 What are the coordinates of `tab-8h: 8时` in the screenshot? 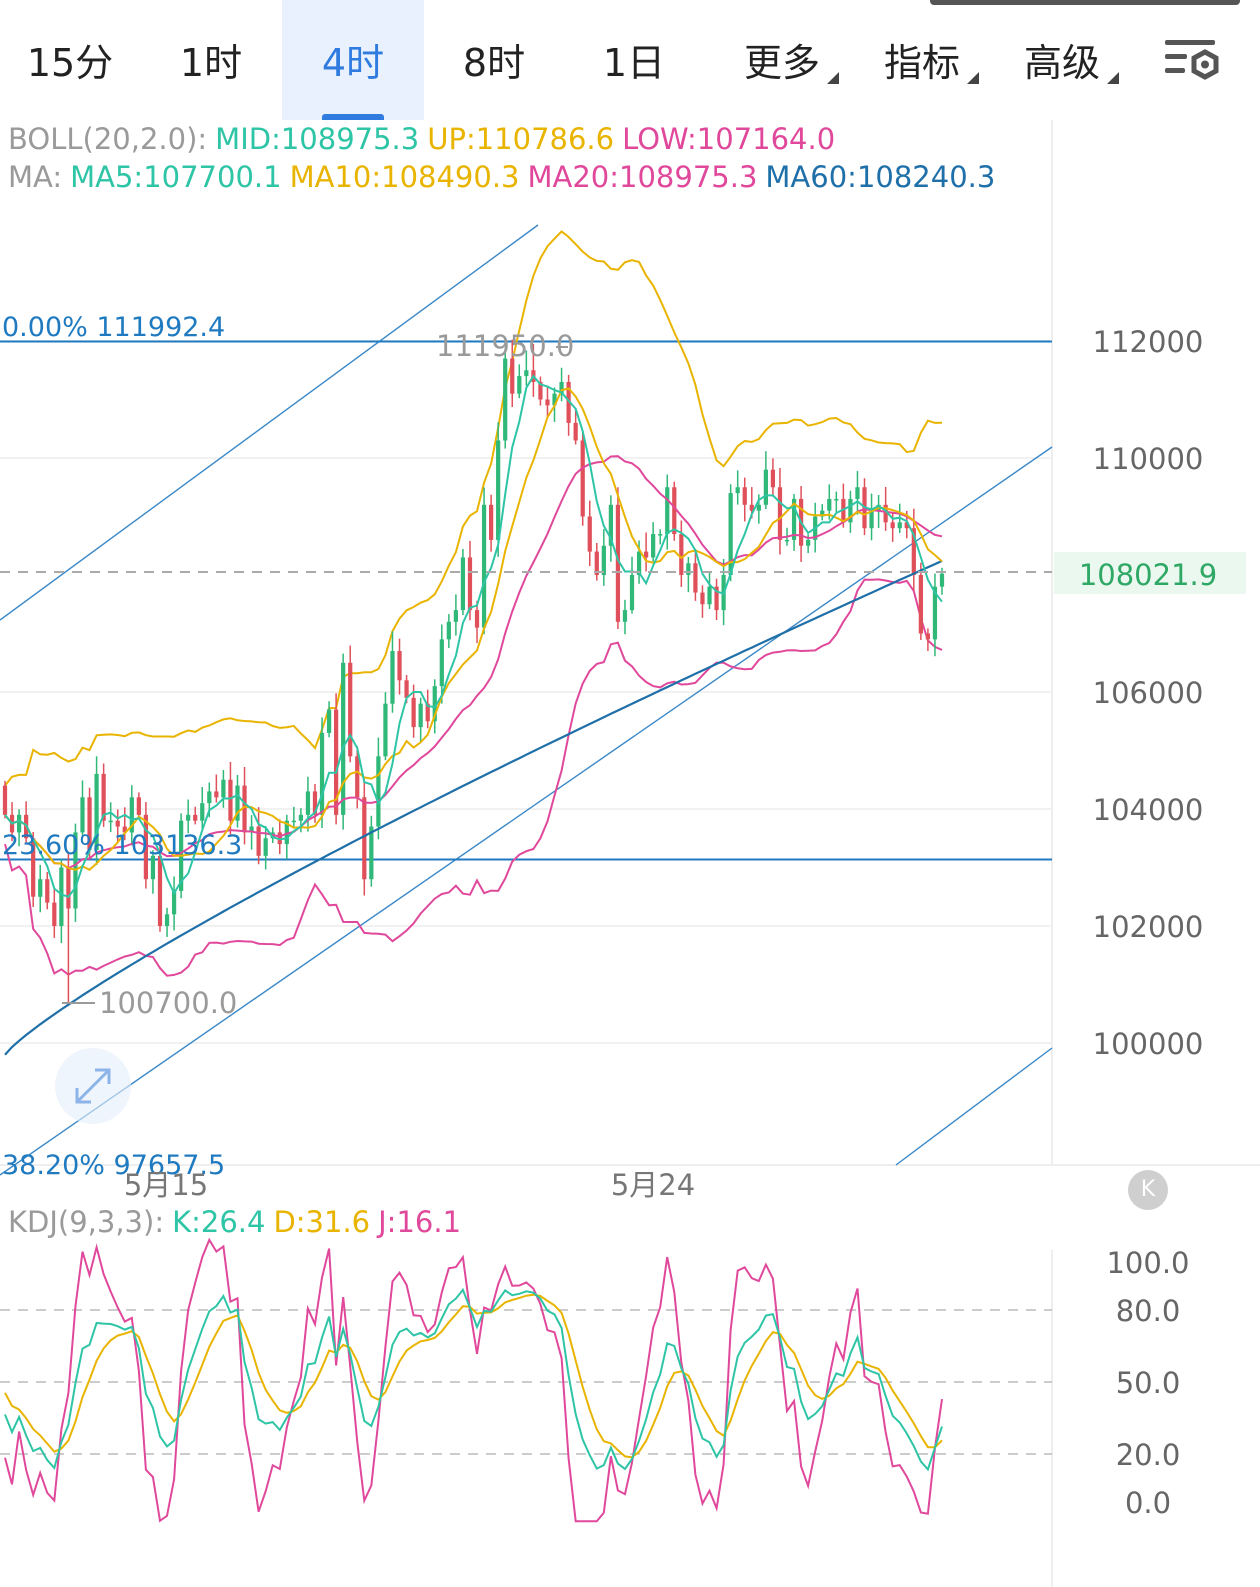 It's located at (494, 63).